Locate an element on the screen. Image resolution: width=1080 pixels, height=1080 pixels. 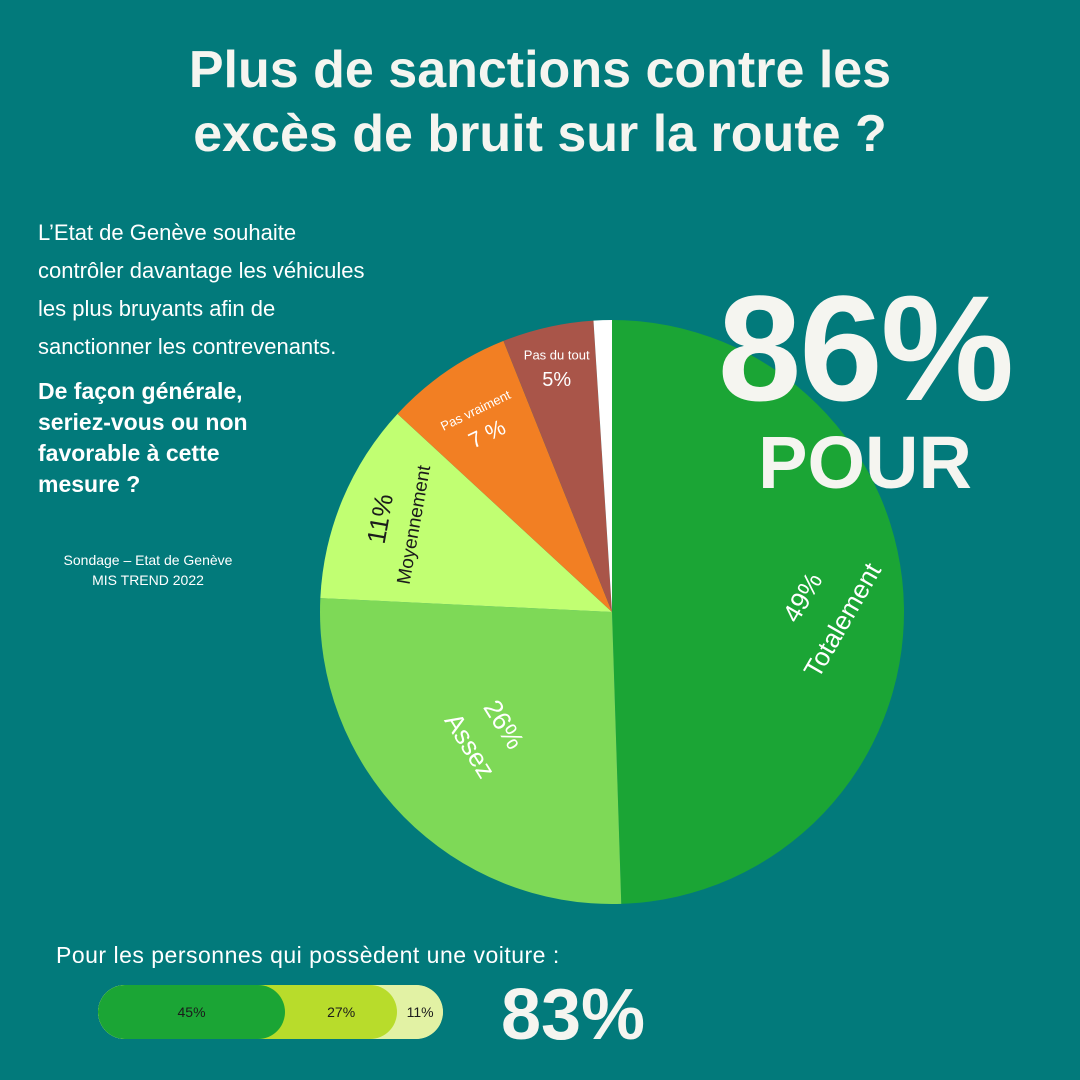
title-line-1: Plus de sanctions contre les is located at coordinates (540, 70).